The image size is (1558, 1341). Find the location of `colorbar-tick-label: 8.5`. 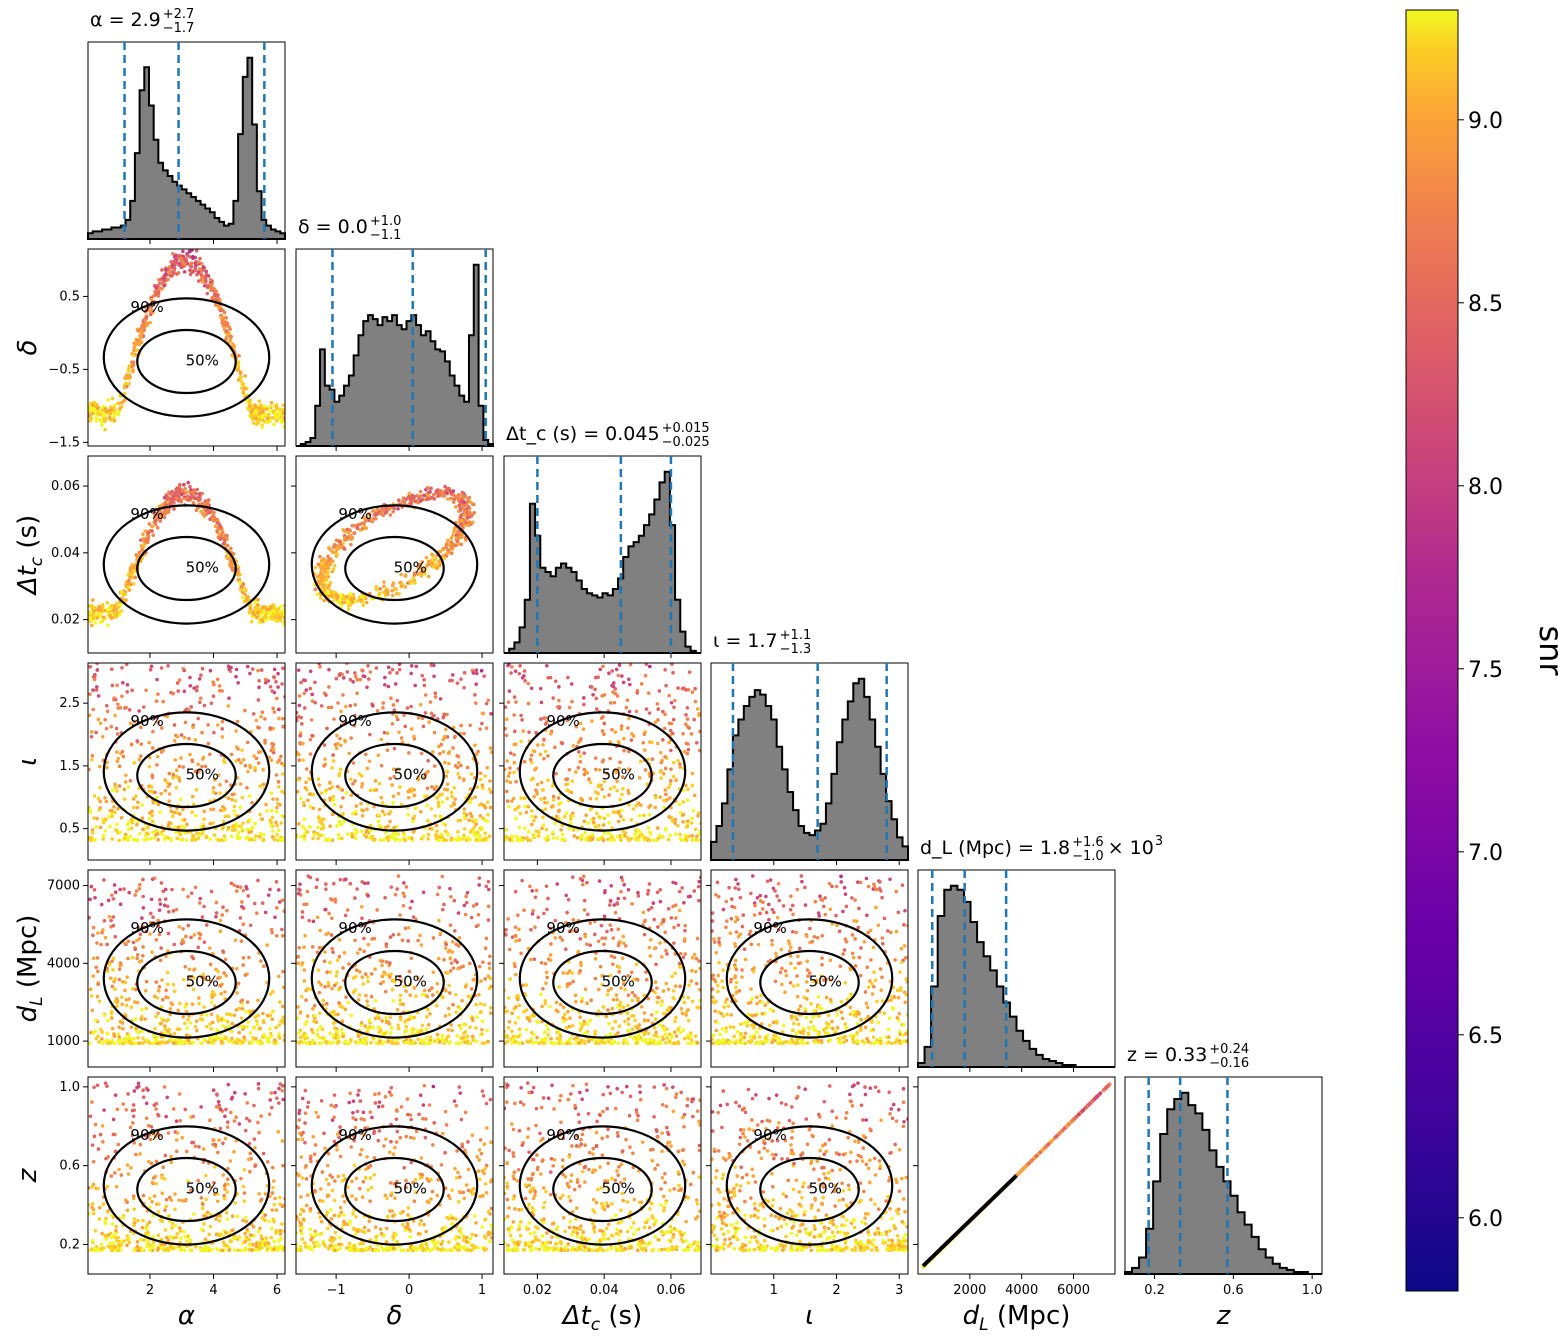

colorbar-tick-label: 8.5 is located at coordinates (1485, 304).